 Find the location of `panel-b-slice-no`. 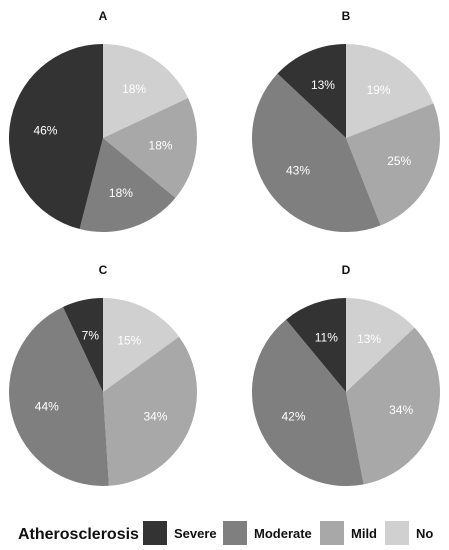

panel-b-slice-no is located at coordinates (390, 91).